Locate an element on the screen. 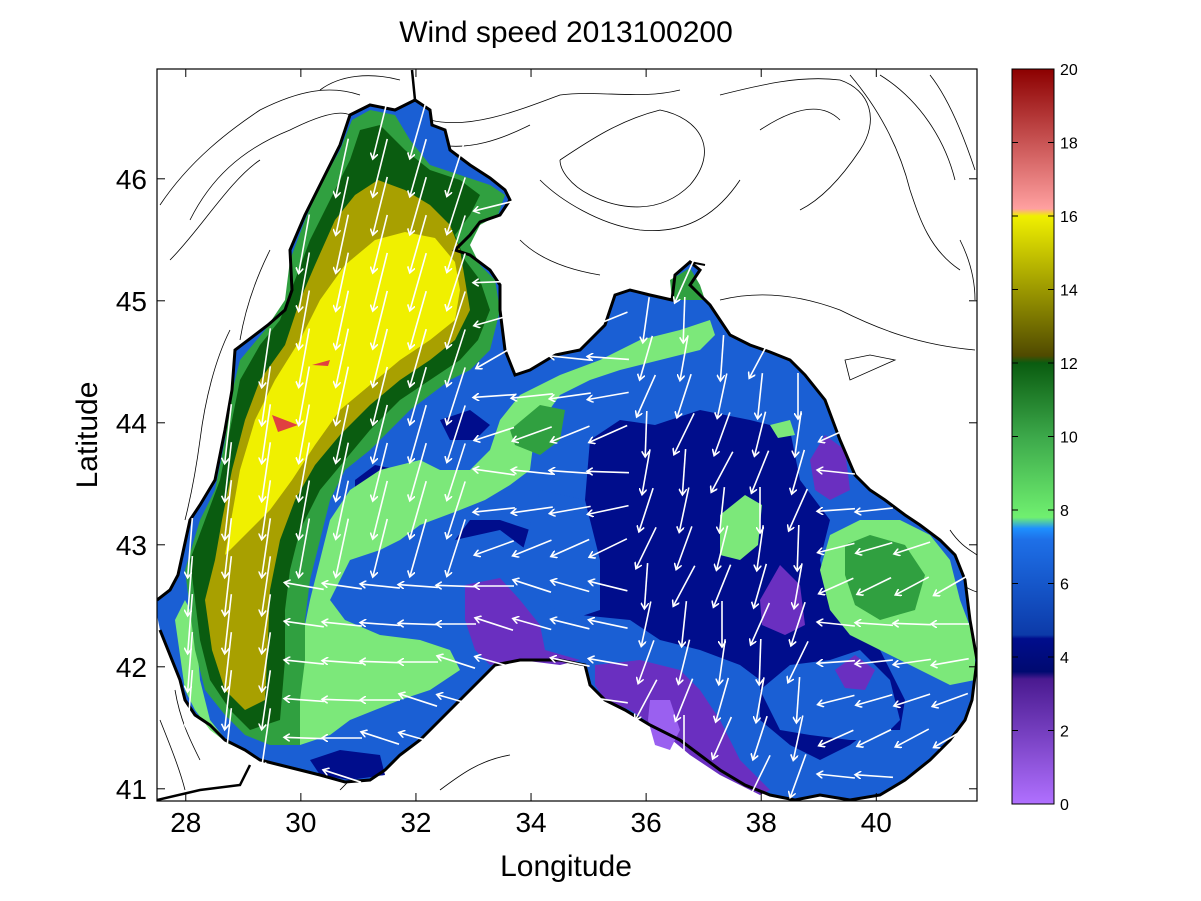 Image resolution: width=1201 pixels, height=901 pixels. colorbar-ticks: 0 2 4 6 8 10 12 14 16 18 20 is located at coordinates (1045, 438).